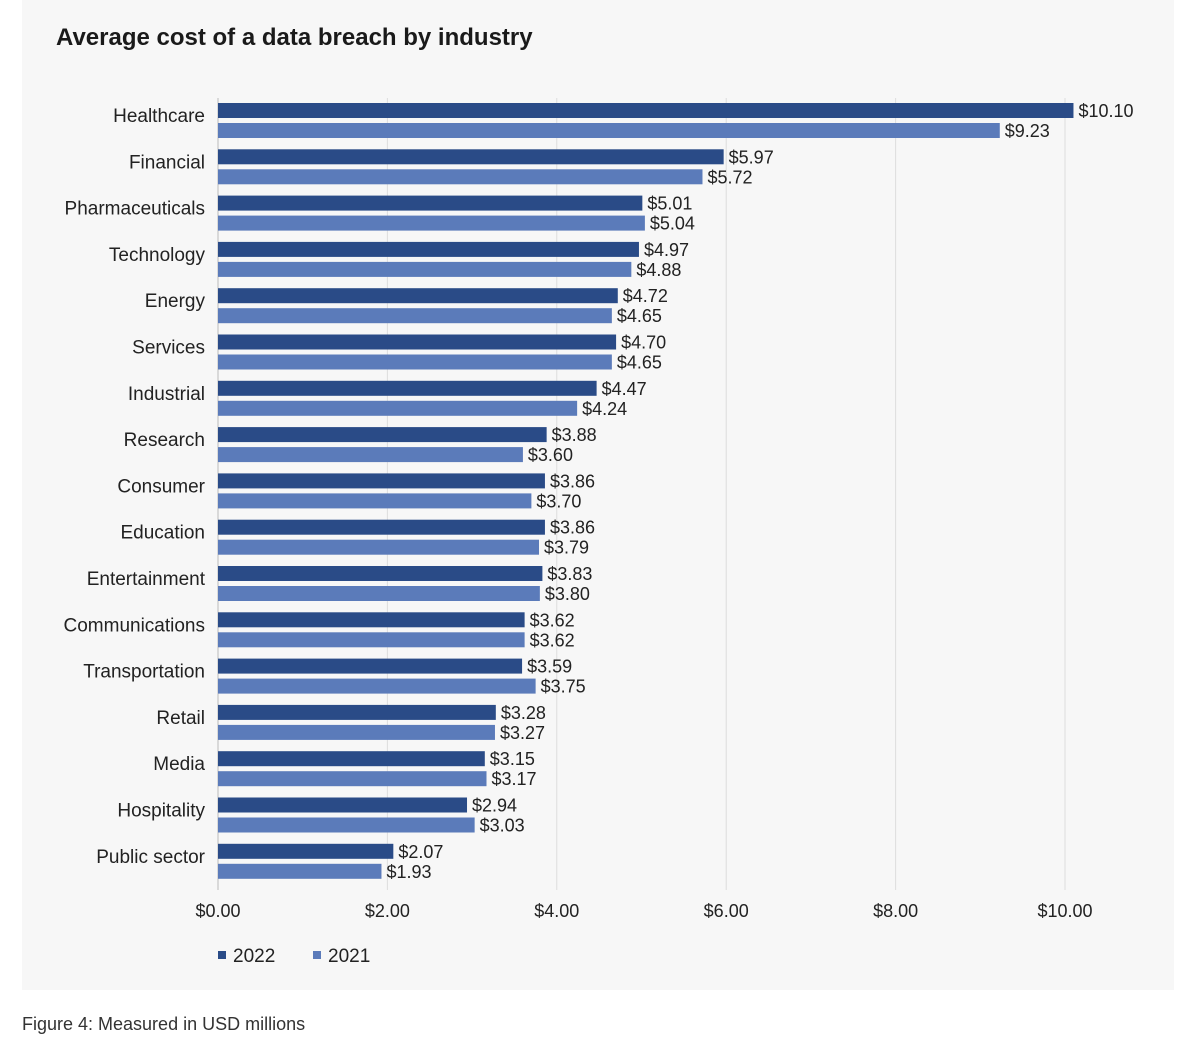  What do you see at coordinates (494, 806) in the screenshot?
I see `data-label-2022: $2.94` at bounding box center [494, 806].